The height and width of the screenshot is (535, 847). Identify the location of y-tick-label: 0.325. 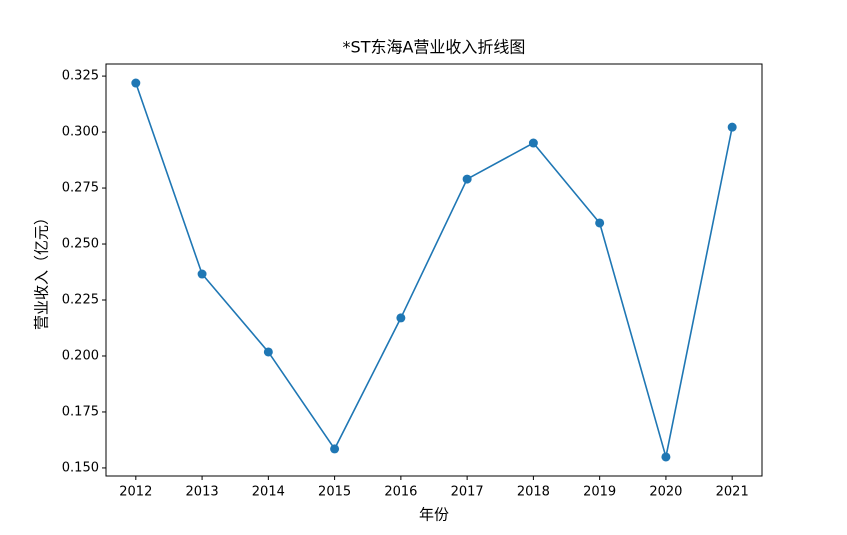
(80, 76).